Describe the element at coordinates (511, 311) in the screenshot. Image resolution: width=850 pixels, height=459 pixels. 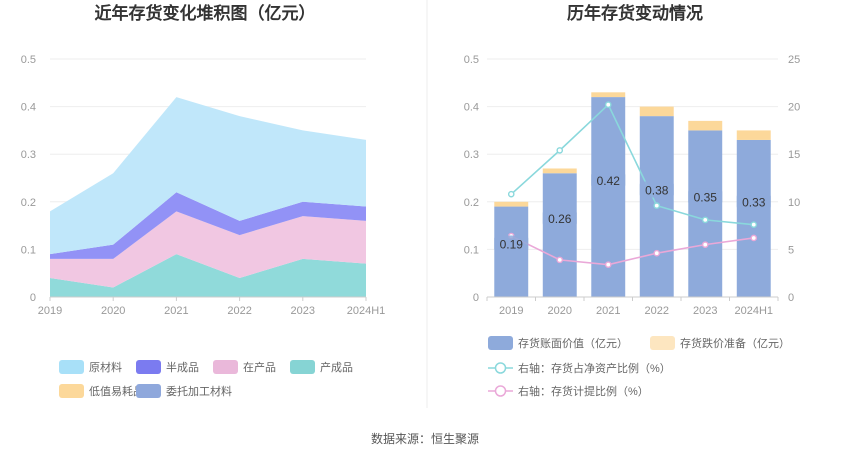
I see `right-x-tick: 2019` at that location.